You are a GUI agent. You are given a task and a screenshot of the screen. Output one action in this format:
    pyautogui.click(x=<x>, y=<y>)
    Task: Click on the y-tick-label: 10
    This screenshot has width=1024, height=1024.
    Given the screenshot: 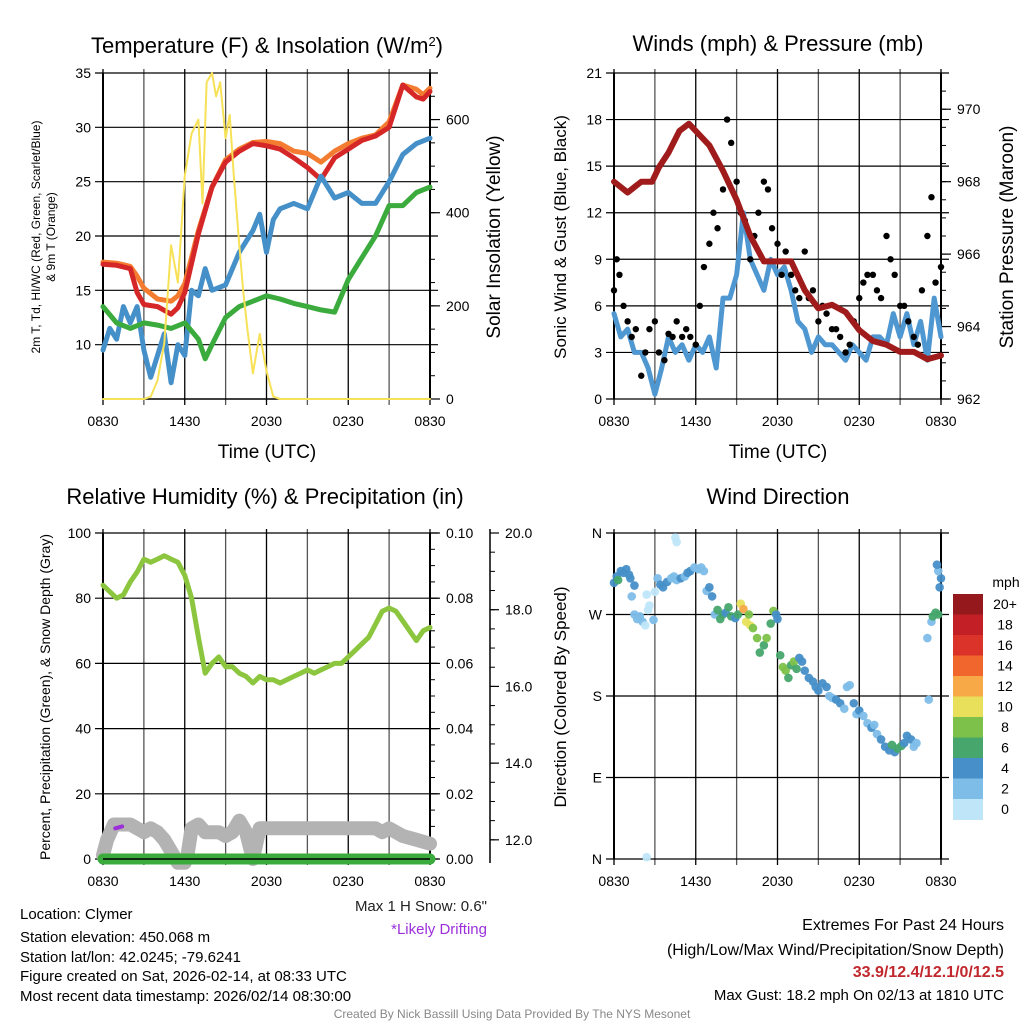 What is the action you would take?
    pyautogui.click(x=83, y=345)
    